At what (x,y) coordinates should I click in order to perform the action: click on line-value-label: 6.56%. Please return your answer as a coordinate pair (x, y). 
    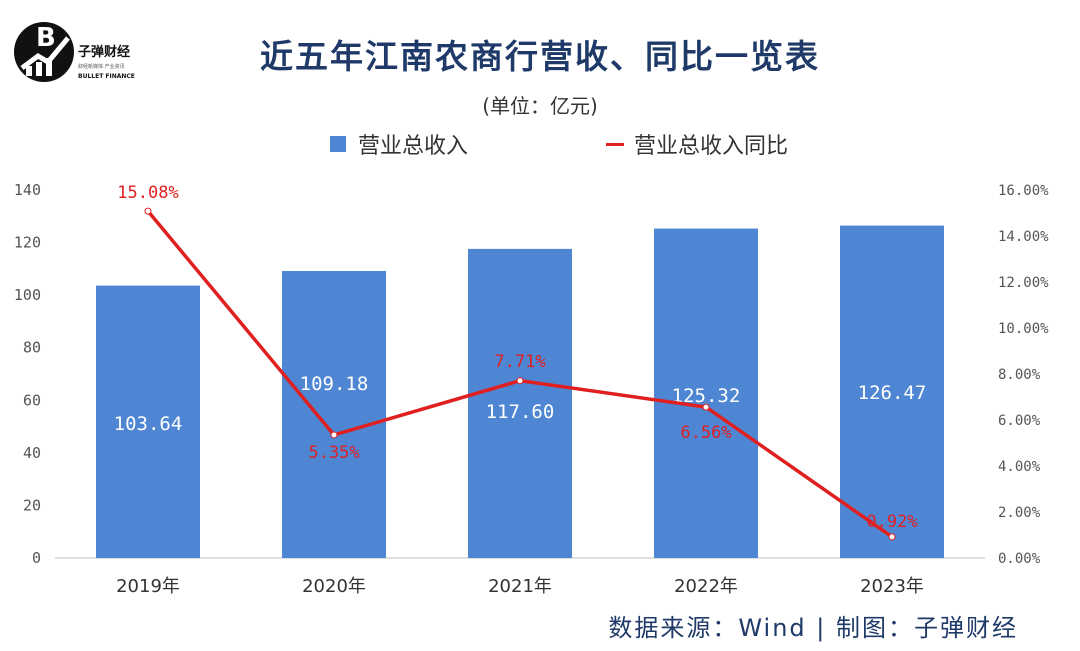
    Looking at the image, I should click on (705, 433).